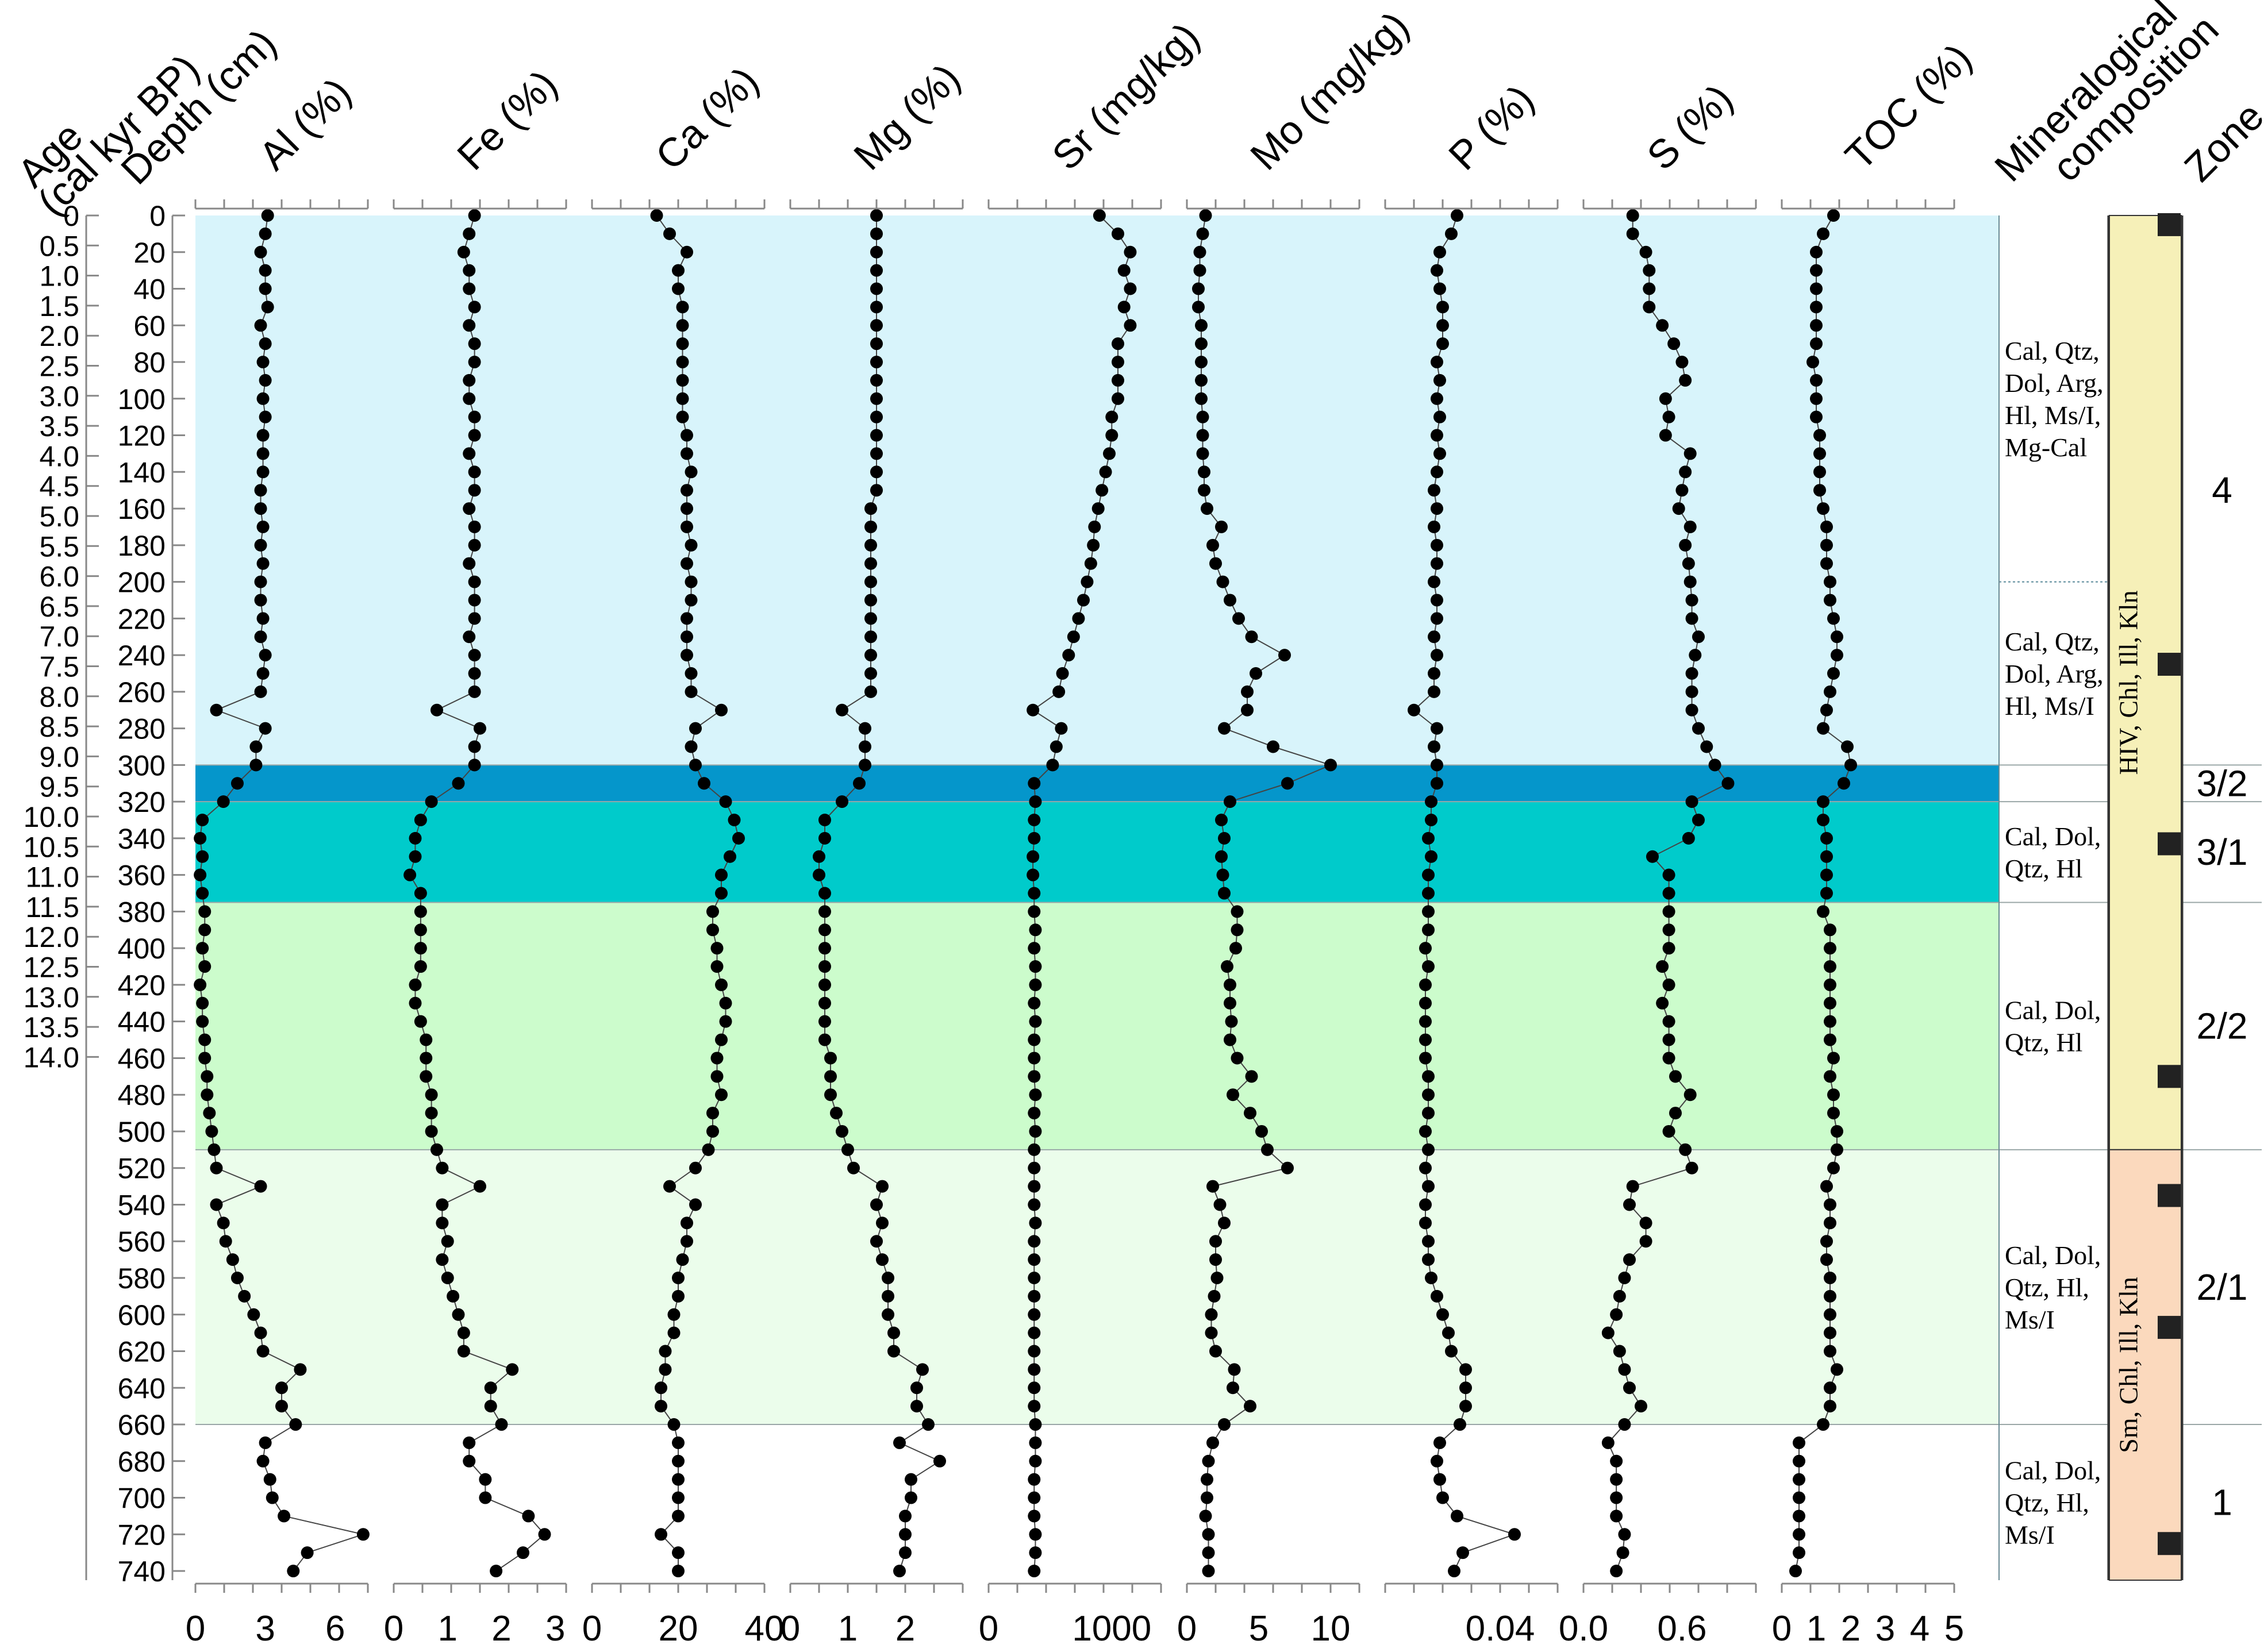  I want to click on depth-tick-label-25: 500, so click(142, 1132).